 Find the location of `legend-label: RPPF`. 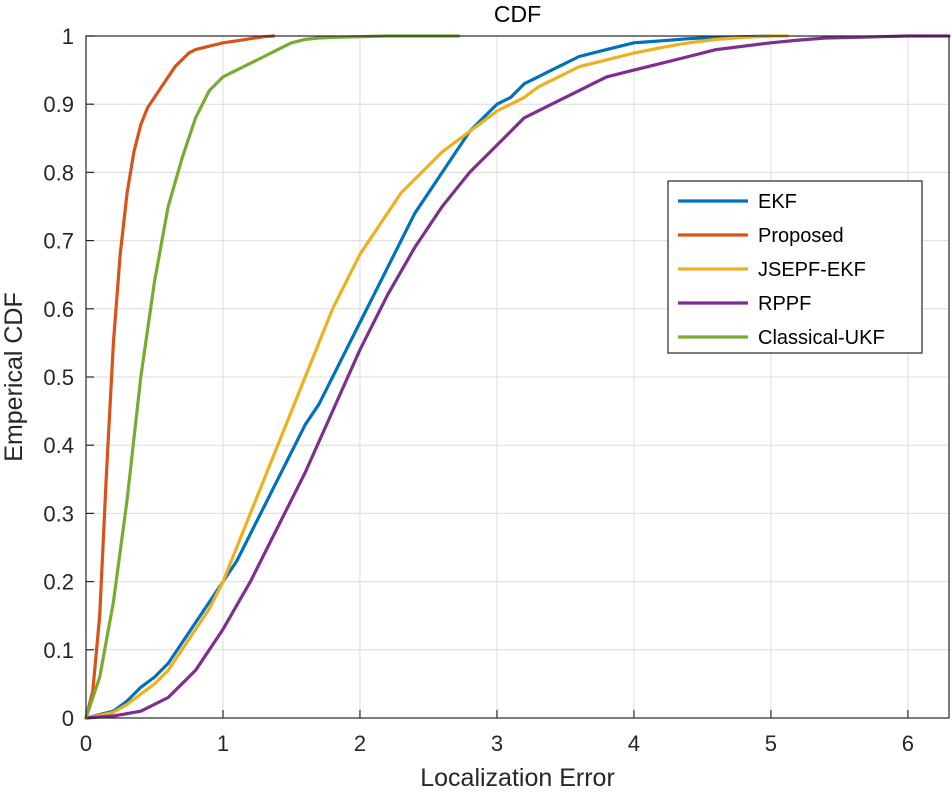

legend-label: RPPF is located at coordinates (784, 304).